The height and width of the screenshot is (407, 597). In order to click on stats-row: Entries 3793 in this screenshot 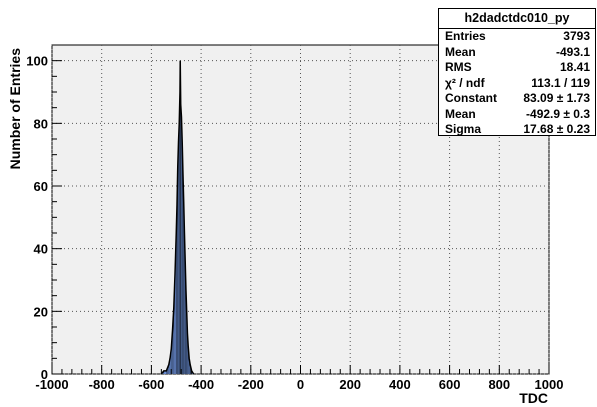, I will do `click(517, 37)`.